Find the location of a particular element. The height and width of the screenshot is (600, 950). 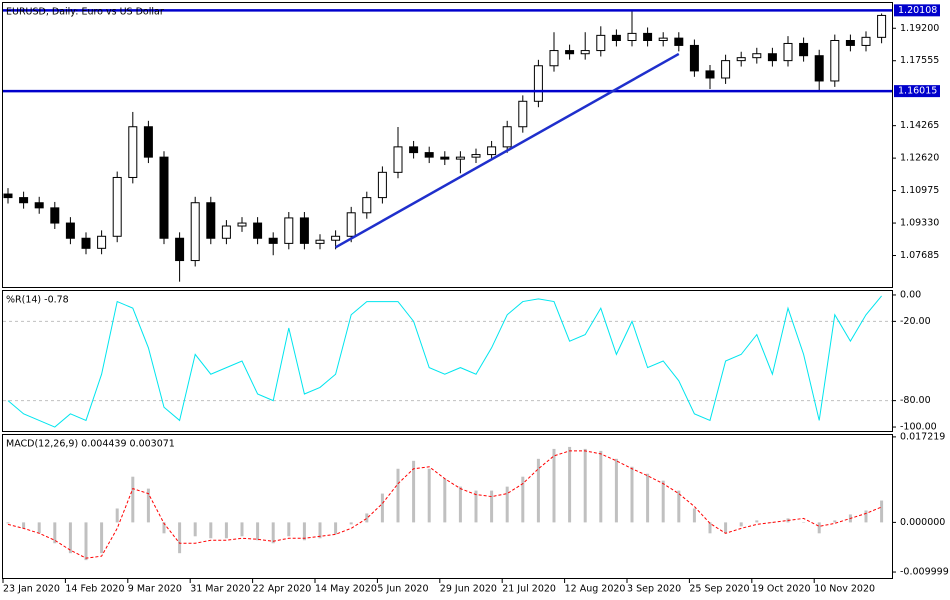

x-tick-label: 21 Jul 2020 is located at coordinates (529, 589).